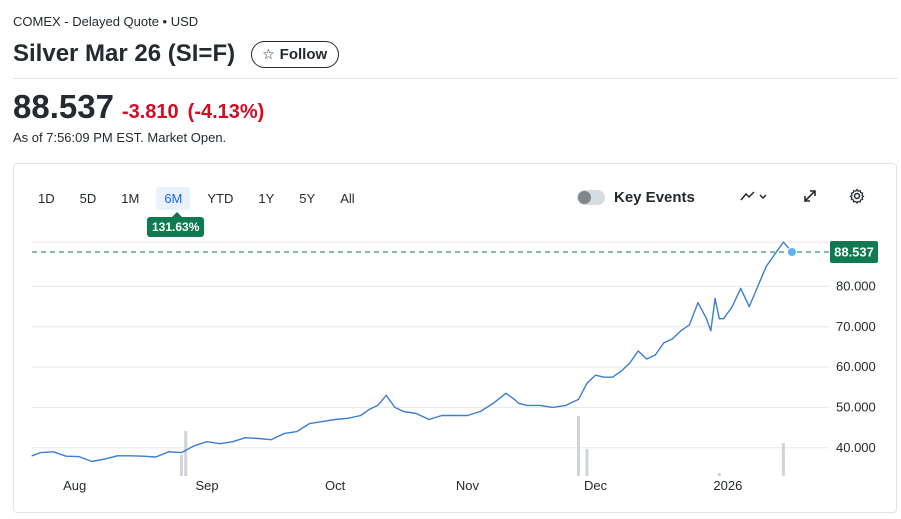  Describe the element at coordinates (307, 198) in the screenshot. I see `range-5y: 5Y` at that location.